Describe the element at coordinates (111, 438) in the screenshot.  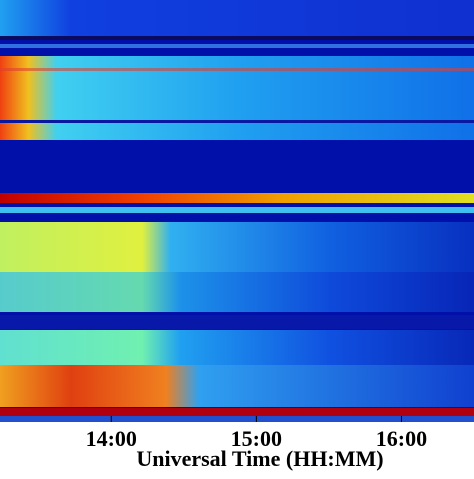
I see `x-tick-label: 14:00` at that location.